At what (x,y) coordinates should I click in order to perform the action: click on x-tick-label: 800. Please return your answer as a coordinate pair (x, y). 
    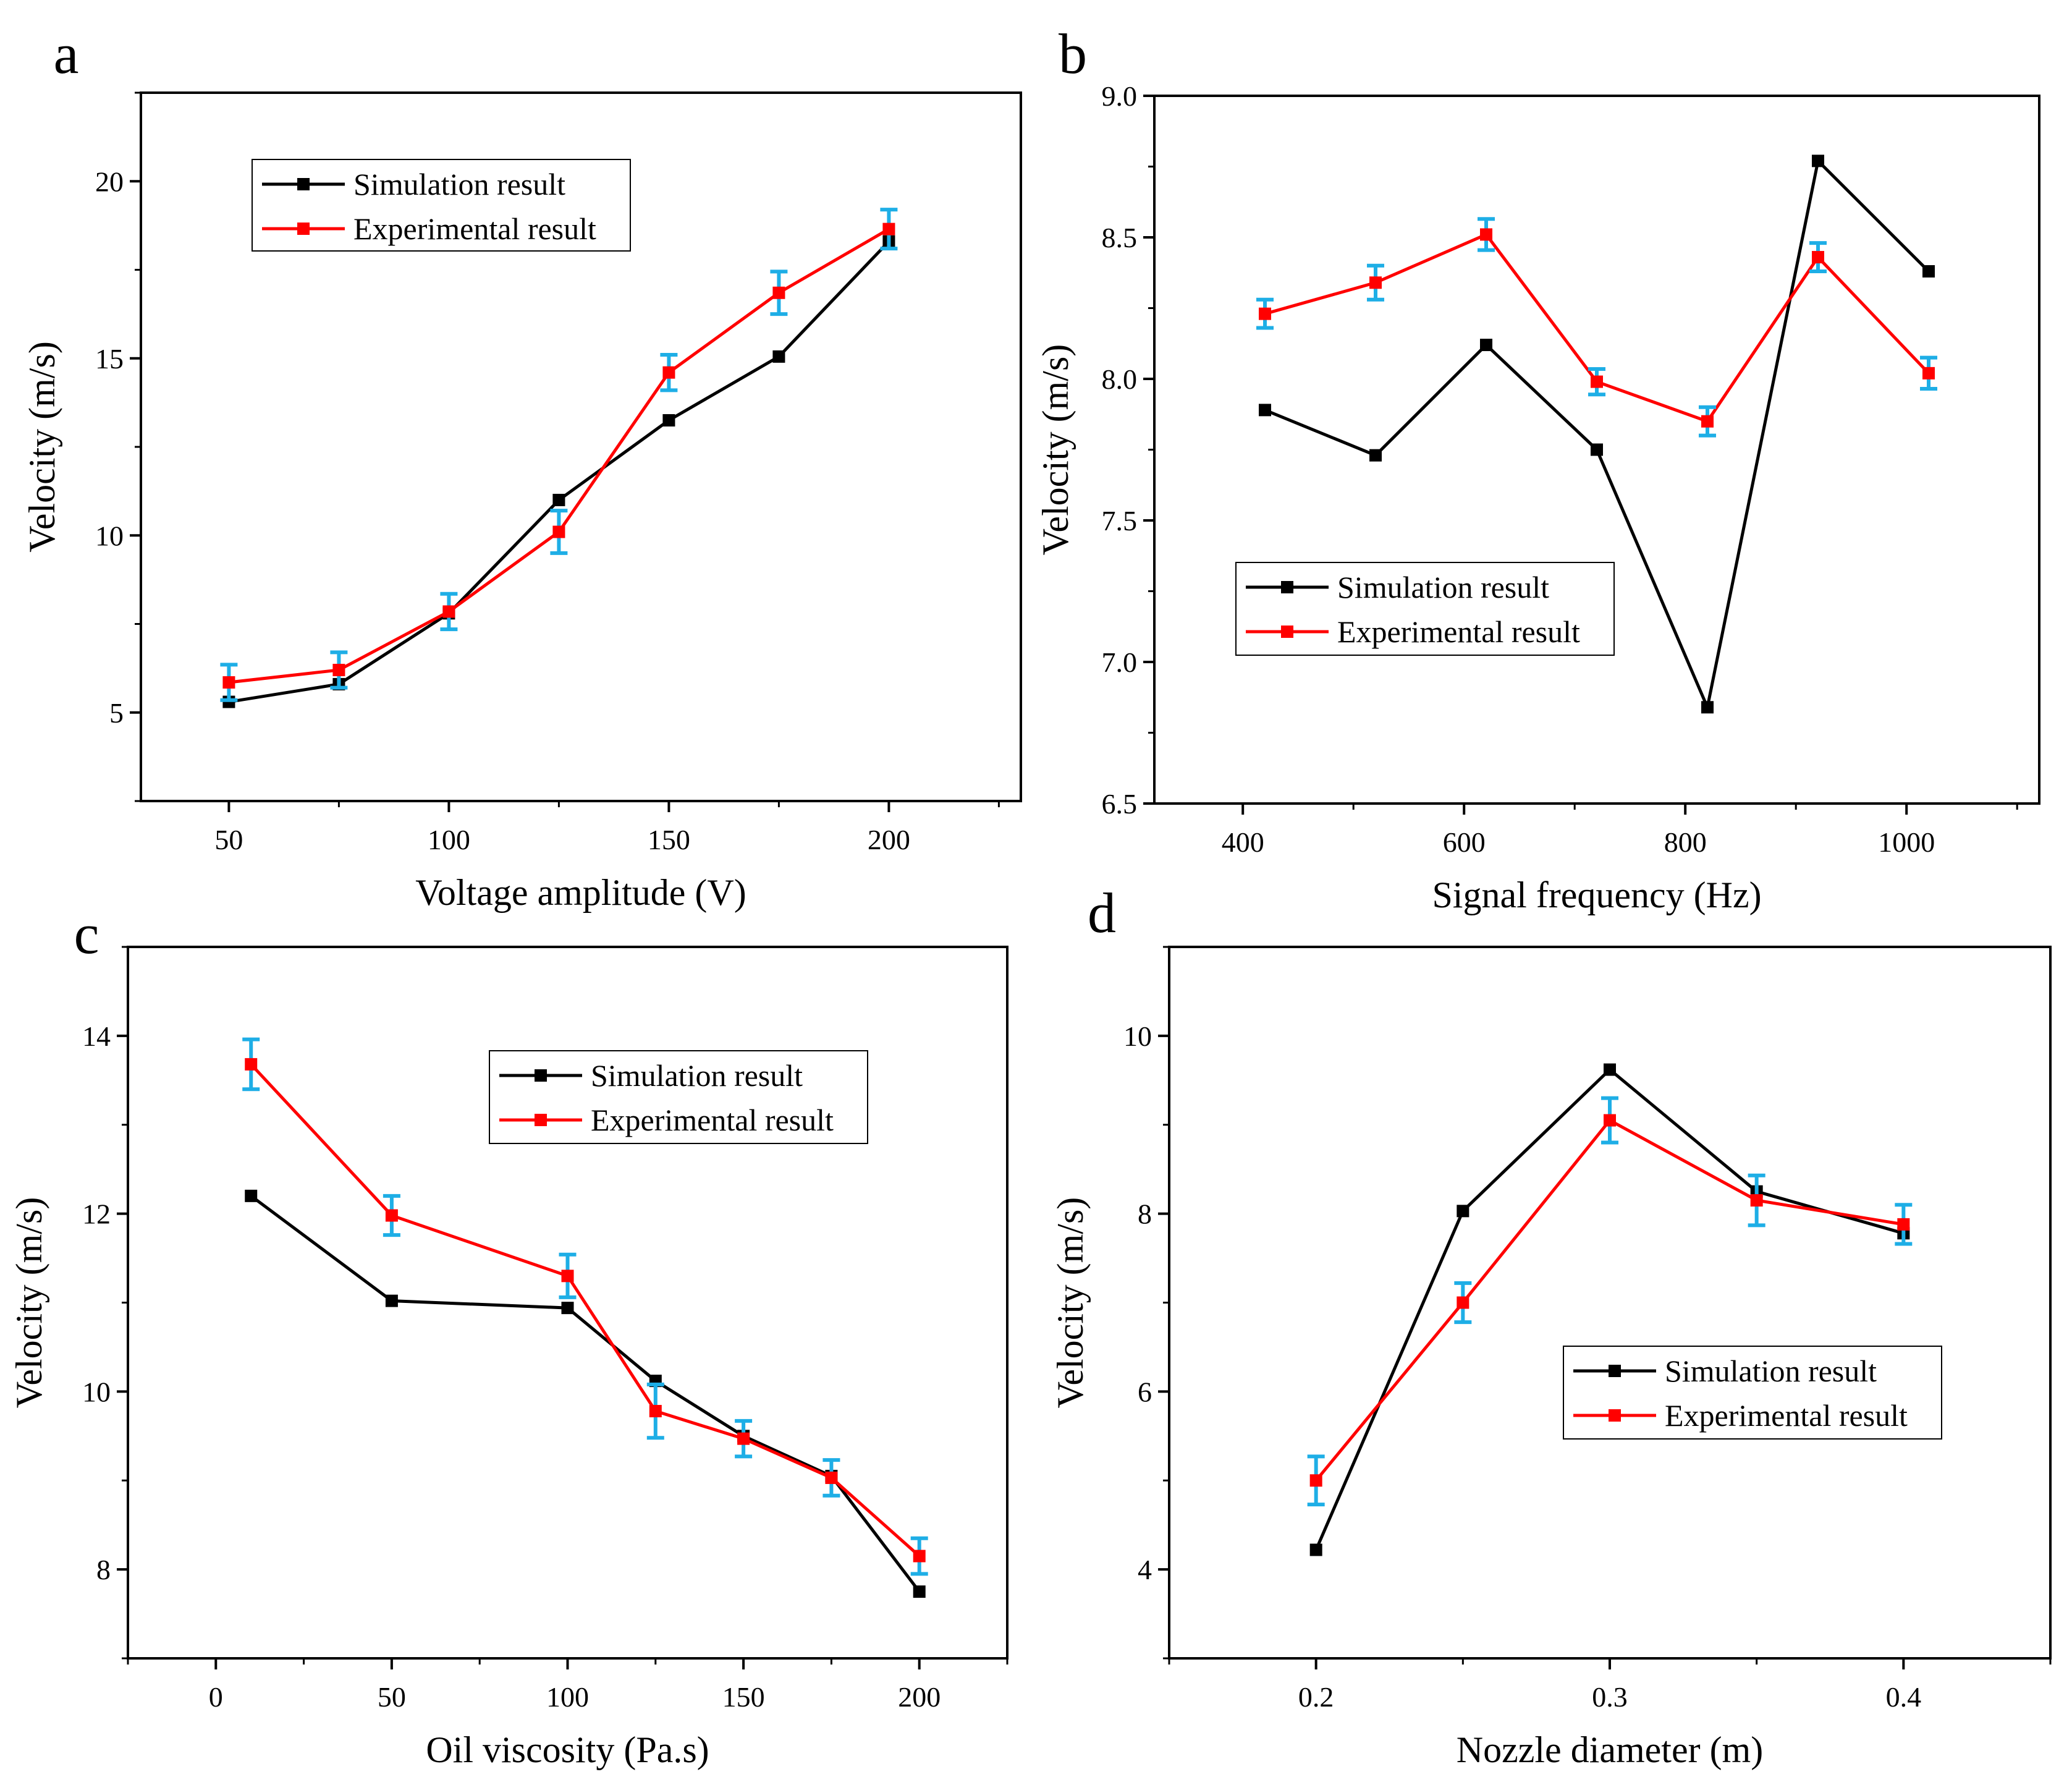
    Looking at the image, I should click on (1685, 842).